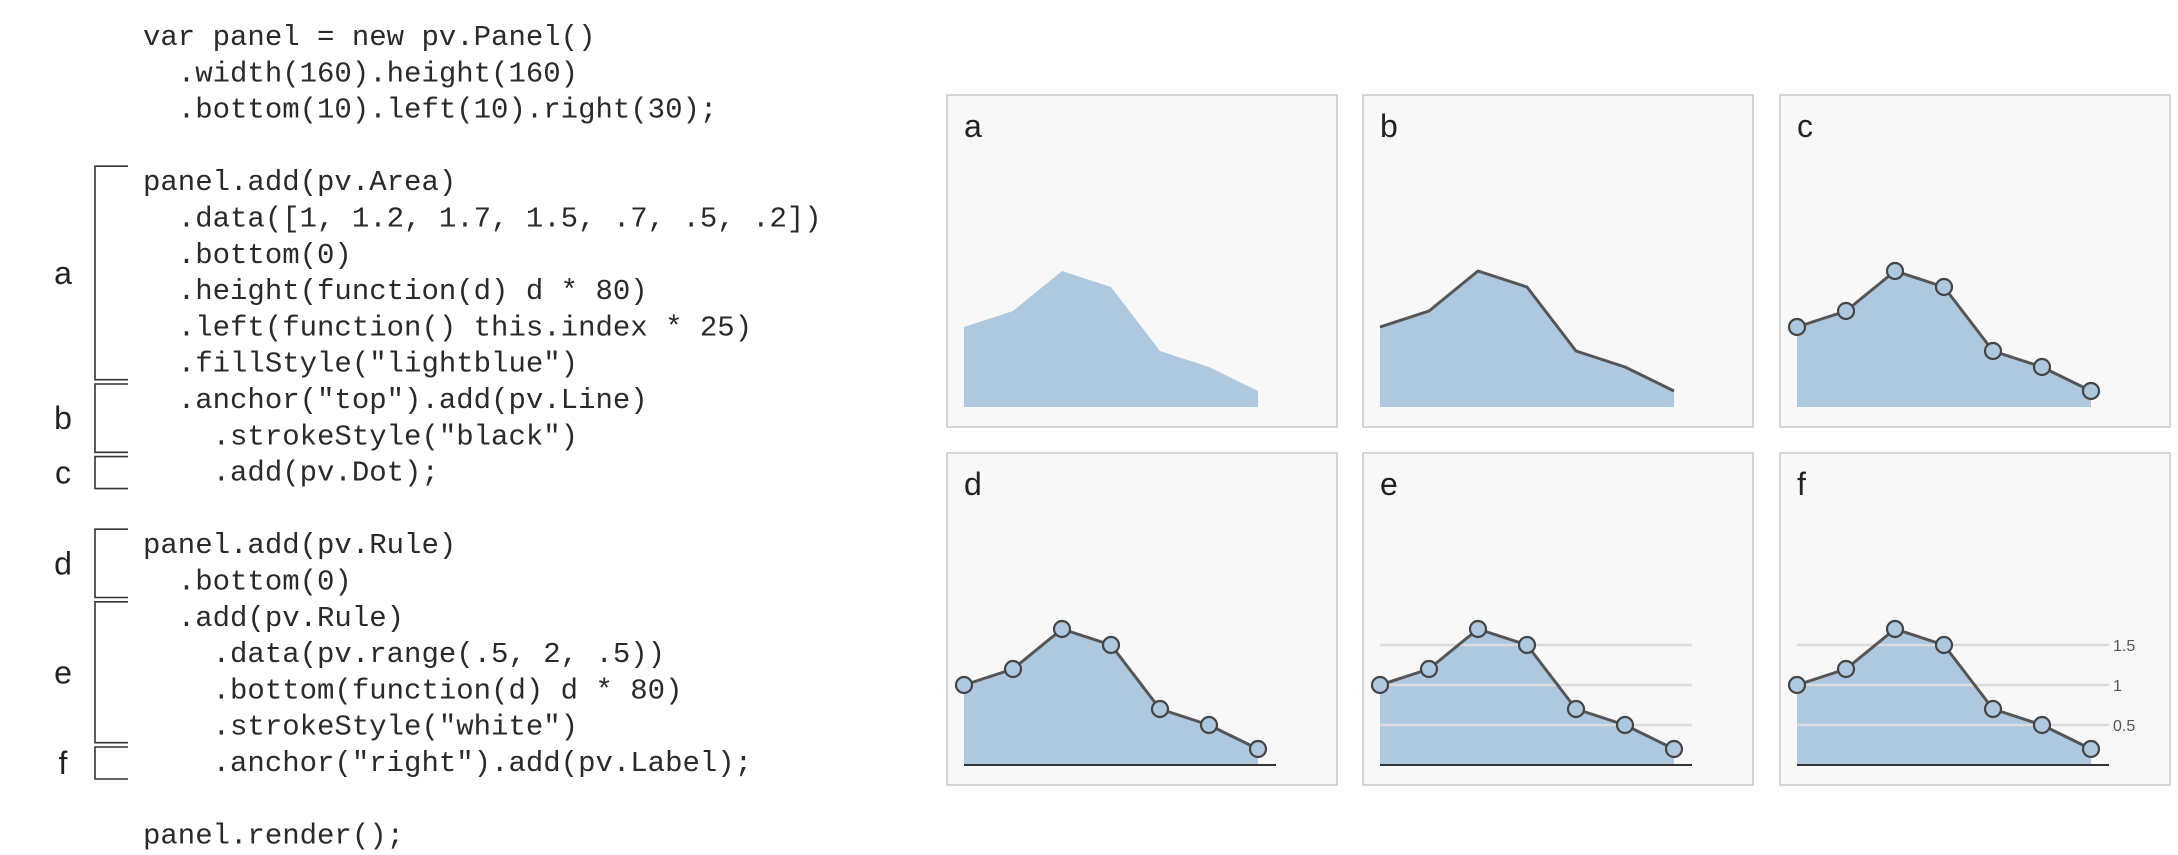 The width and height of the screenshot is (2178, 855). Describe the element at coordinates (111, 672) in the screenshot. I see `section-bracket-e` at that location.